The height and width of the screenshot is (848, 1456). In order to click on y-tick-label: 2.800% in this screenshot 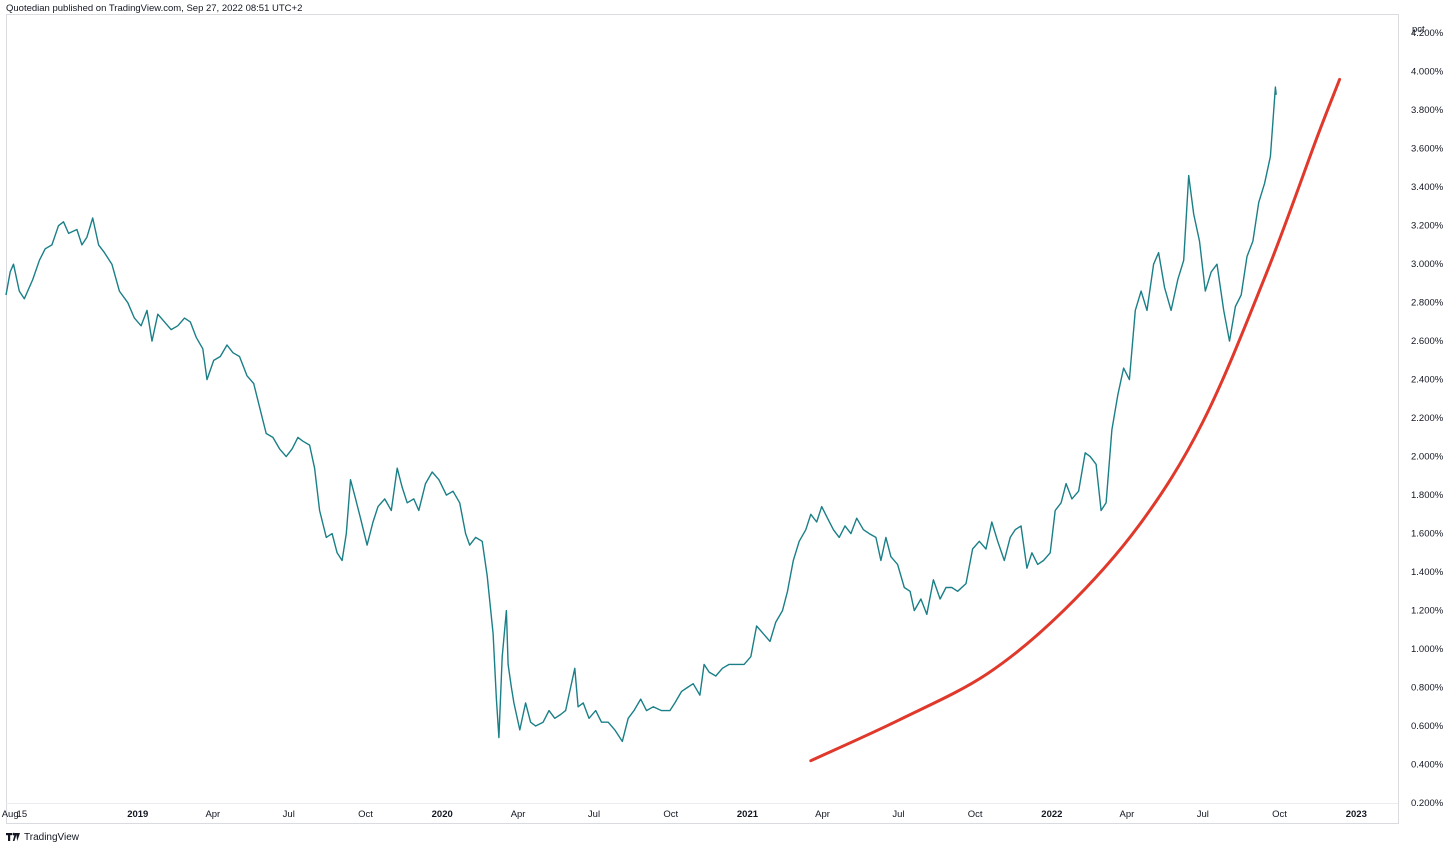, I will do `click(1427, 303)`.